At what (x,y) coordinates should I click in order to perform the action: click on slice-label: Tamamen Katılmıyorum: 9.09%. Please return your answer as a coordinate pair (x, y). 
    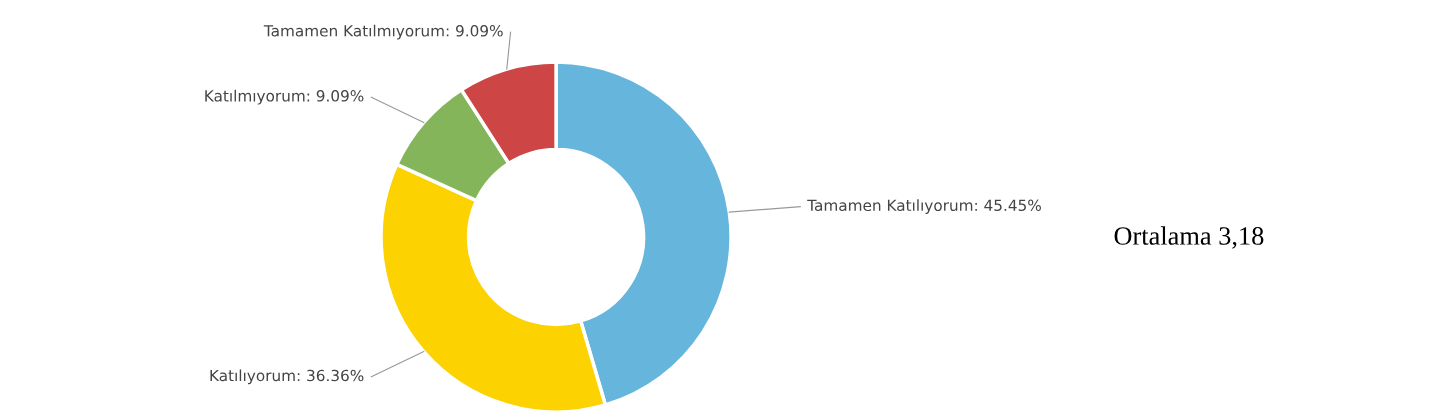
    Looking at the image, I should click on (383, 32).